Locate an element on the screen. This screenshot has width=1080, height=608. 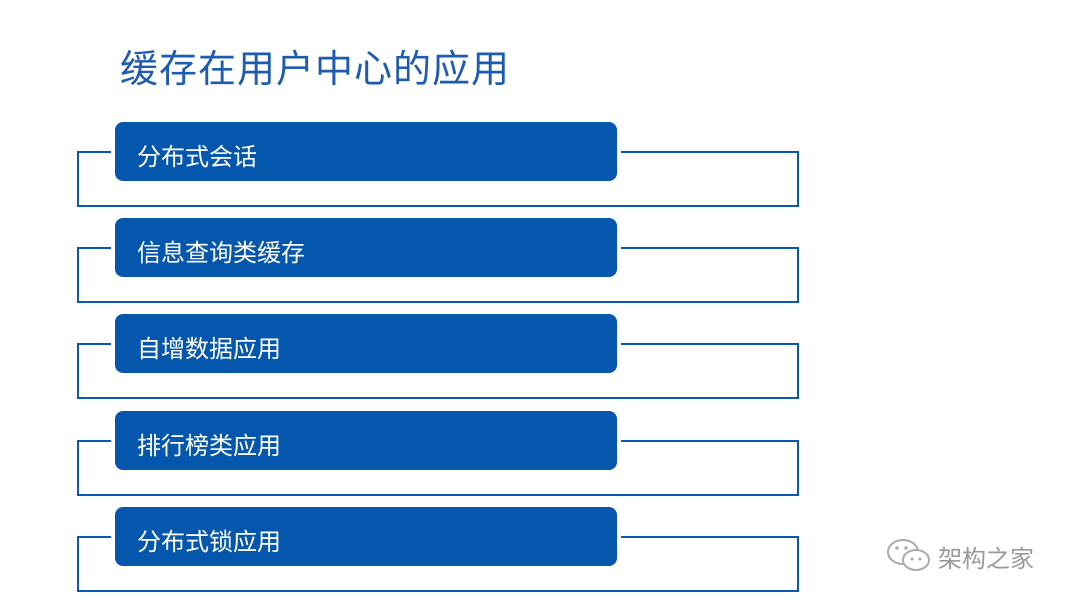
list-item: 自增数据应用 is located at coordinates (540, 359).